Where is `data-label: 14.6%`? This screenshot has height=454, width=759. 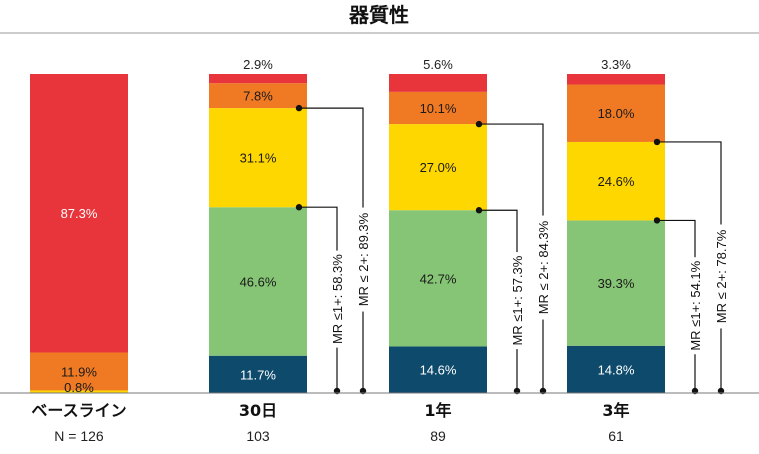
data-label: 14.6% is located at coordinates (438, 370).